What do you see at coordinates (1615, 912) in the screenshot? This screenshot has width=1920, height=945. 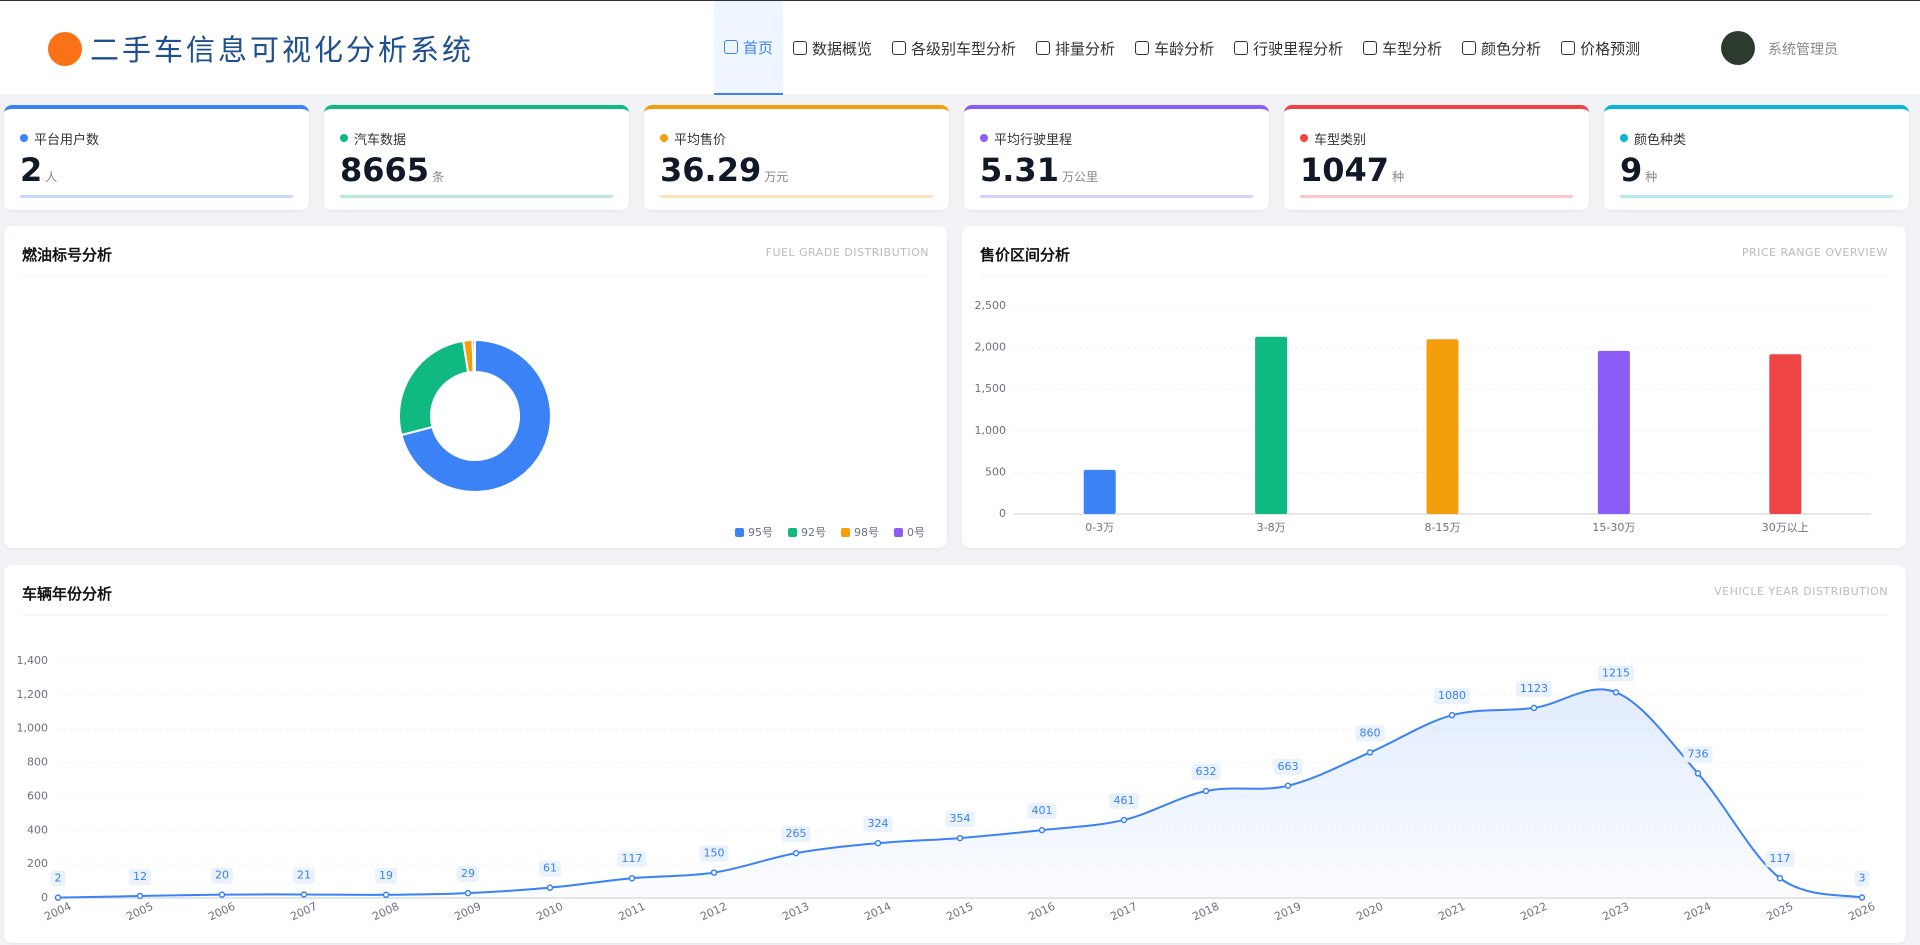 I see `x-tick-label: 2023` at bounding box center [1615, 912].